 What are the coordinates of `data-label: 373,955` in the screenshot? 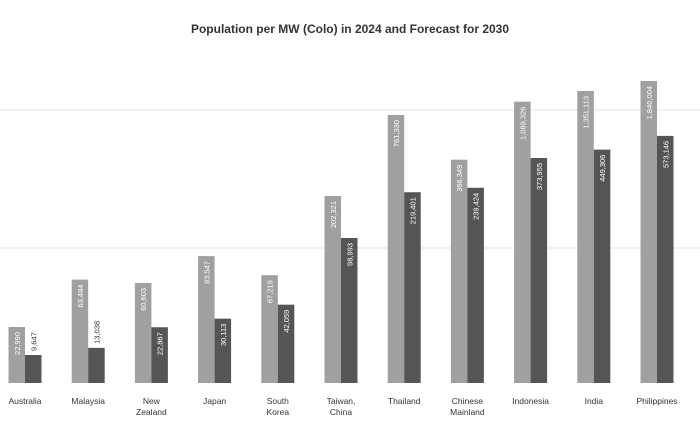 It's located at (539, 176).